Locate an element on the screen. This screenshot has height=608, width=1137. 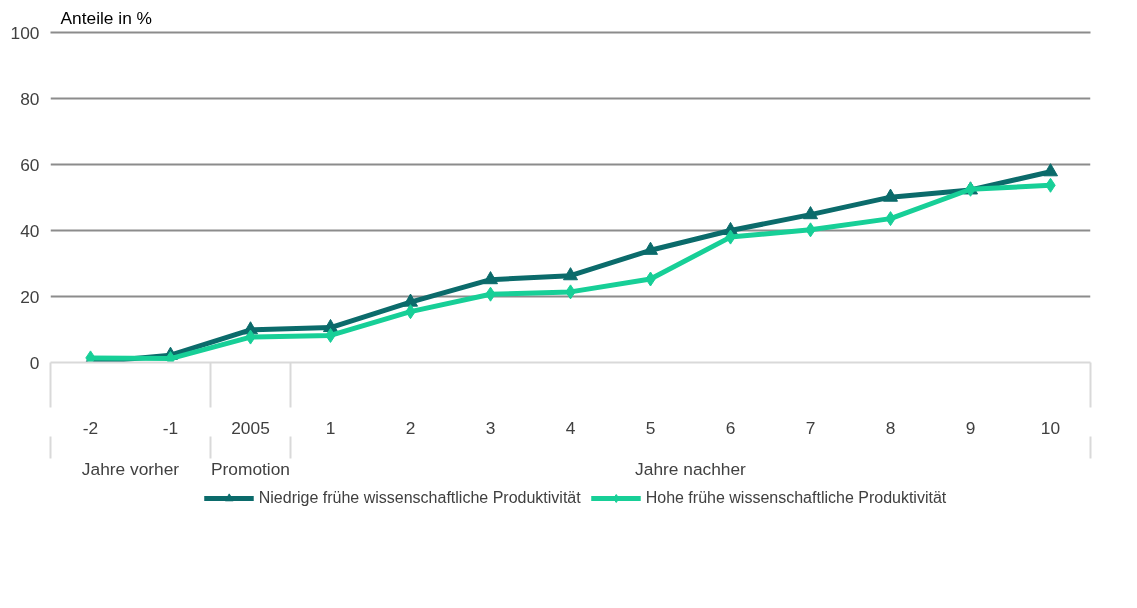
x-tick-label: -1 is located at coordinates (170, 427).